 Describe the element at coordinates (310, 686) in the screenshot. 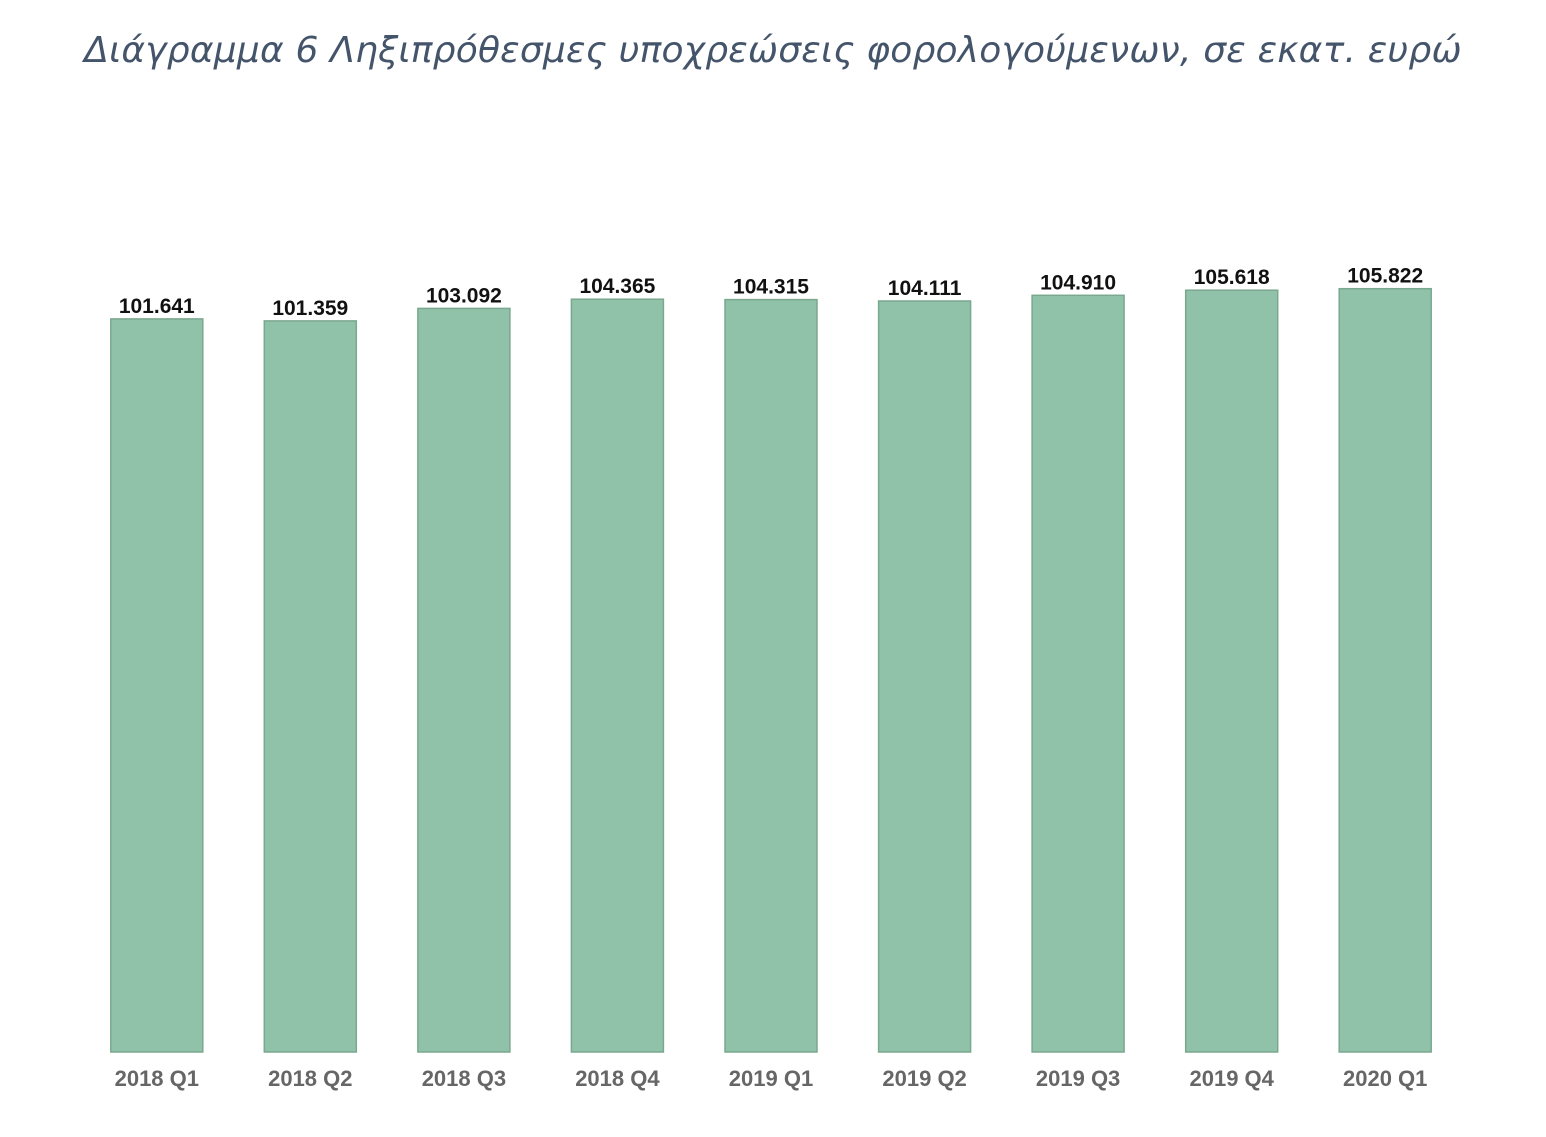

I see `bar-2018-q2` at that location.